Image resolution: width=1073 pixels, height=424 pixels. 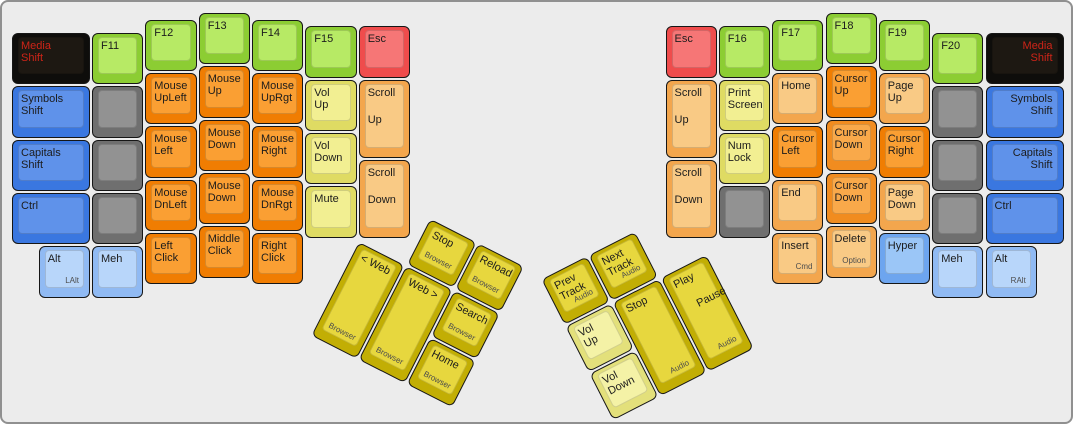 What do you see at coordinates (711, 297) in the screenshot?
I see `key-label-secondary: Pause` at bounding box center [711, 297].